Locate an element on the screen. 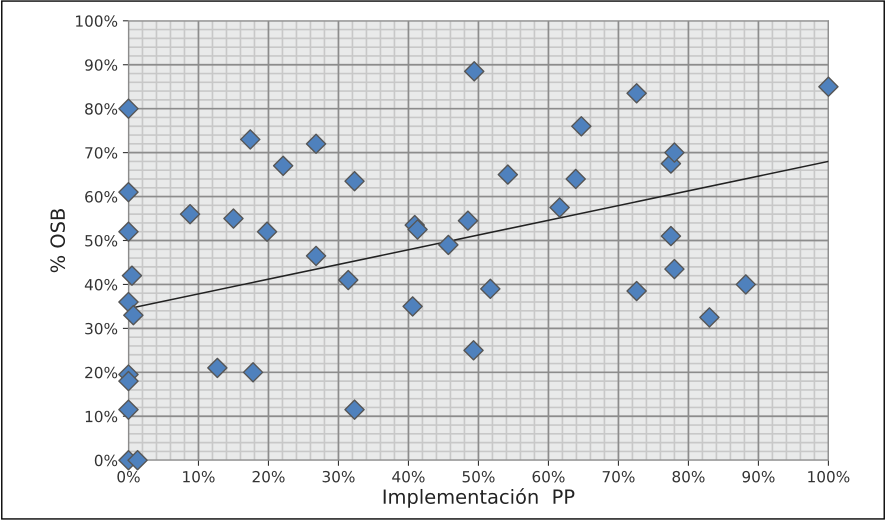  y-tick-label: 30% is located at coordinates (101, 328).